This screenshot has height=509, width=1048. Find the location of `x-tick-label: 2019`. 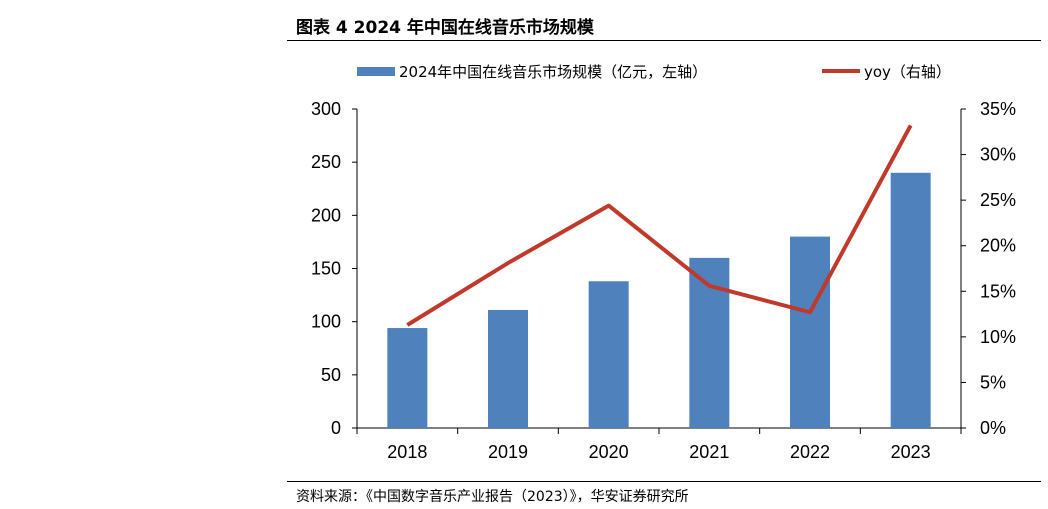

x-tick-label: 2019 is located at coordinates (508, 452).